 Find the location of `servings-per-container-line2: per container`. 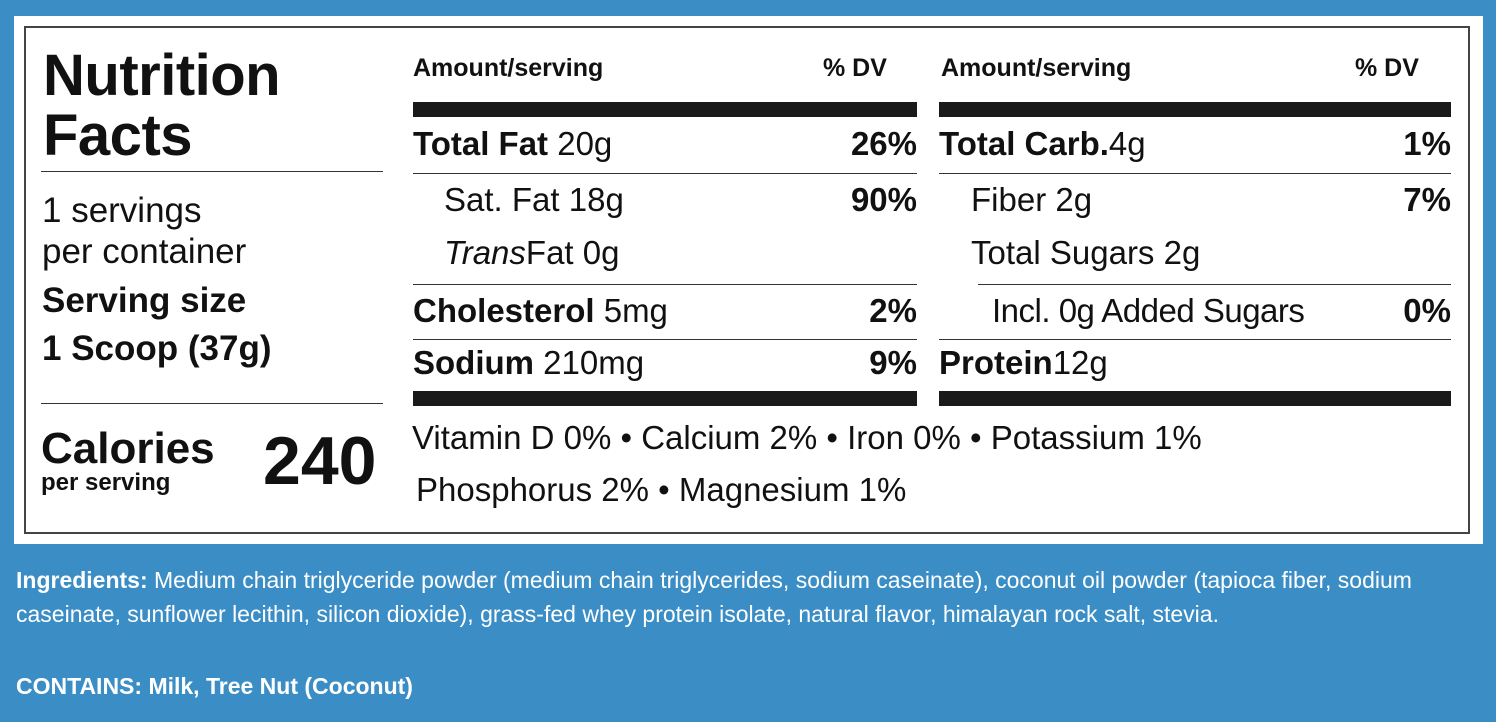

servings-per-container-line2: per container is located at coordinates (144, 251).